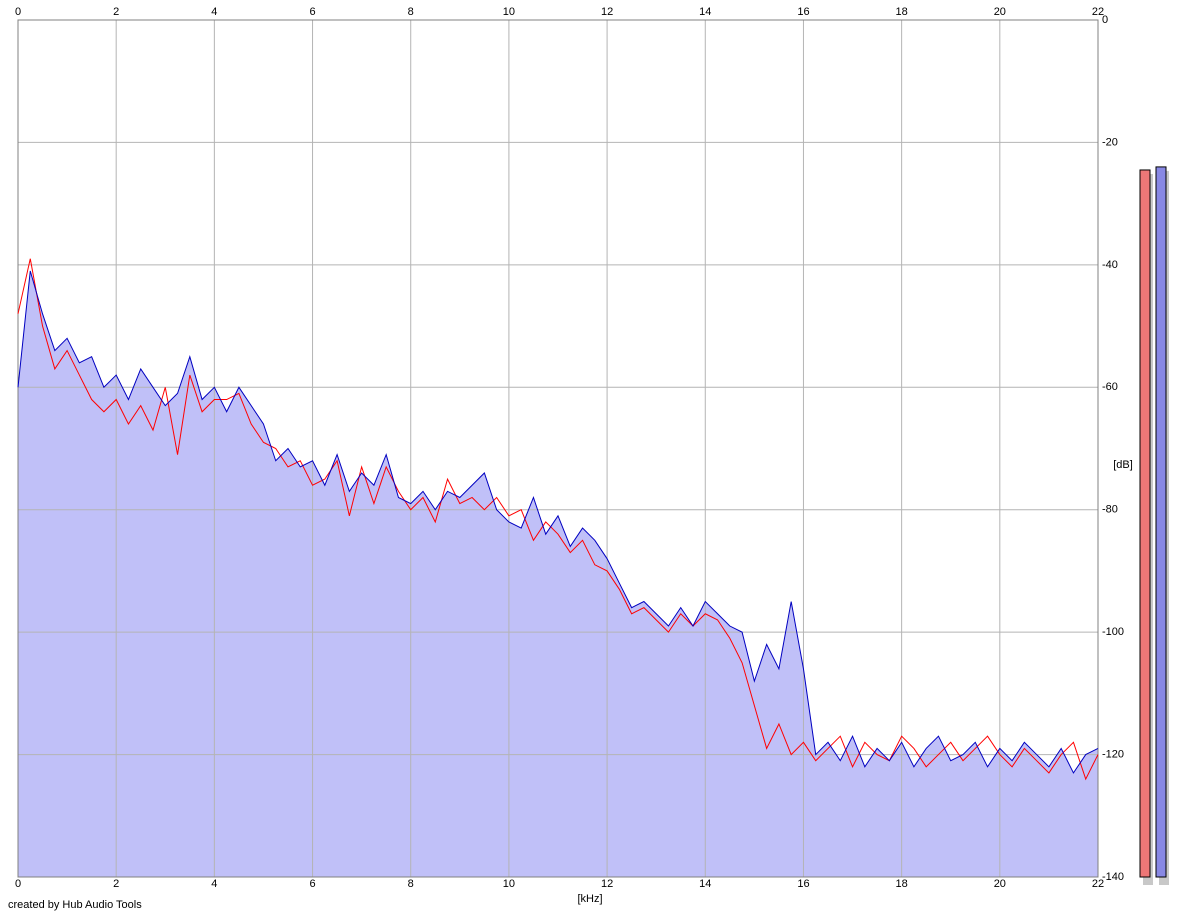 This screenshot has height=917, width=1180. What do you see at coordinates (1110, 387) in the screenshot?
I see `y-tick-label: -60` at bounding box center [1110, 387].